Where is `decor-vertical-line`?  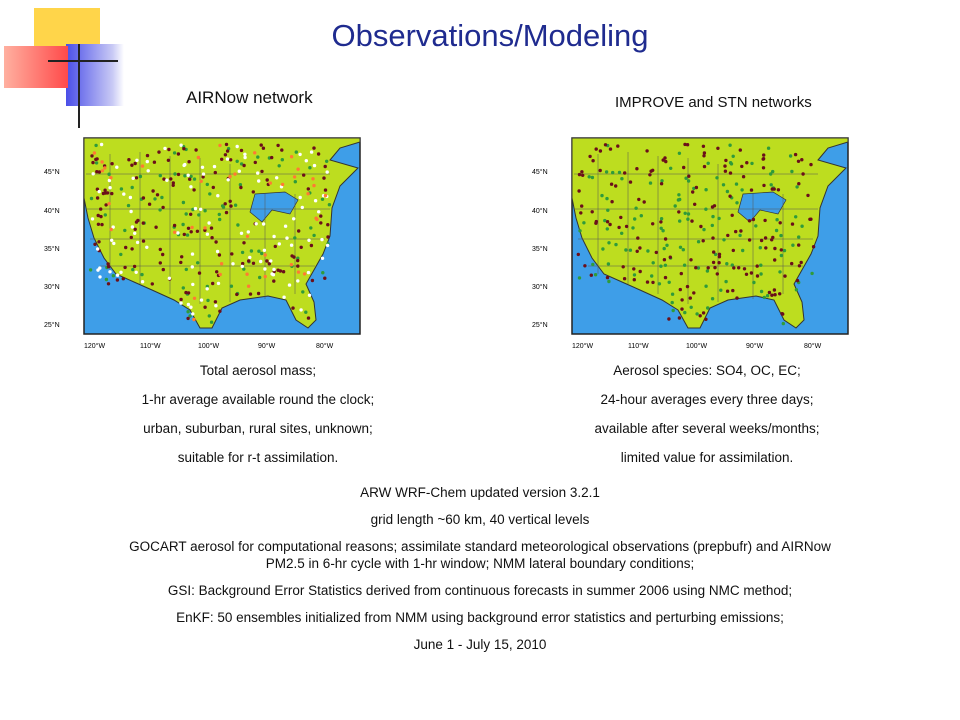
decor-vertical-line is located at coordinates (79, 86).